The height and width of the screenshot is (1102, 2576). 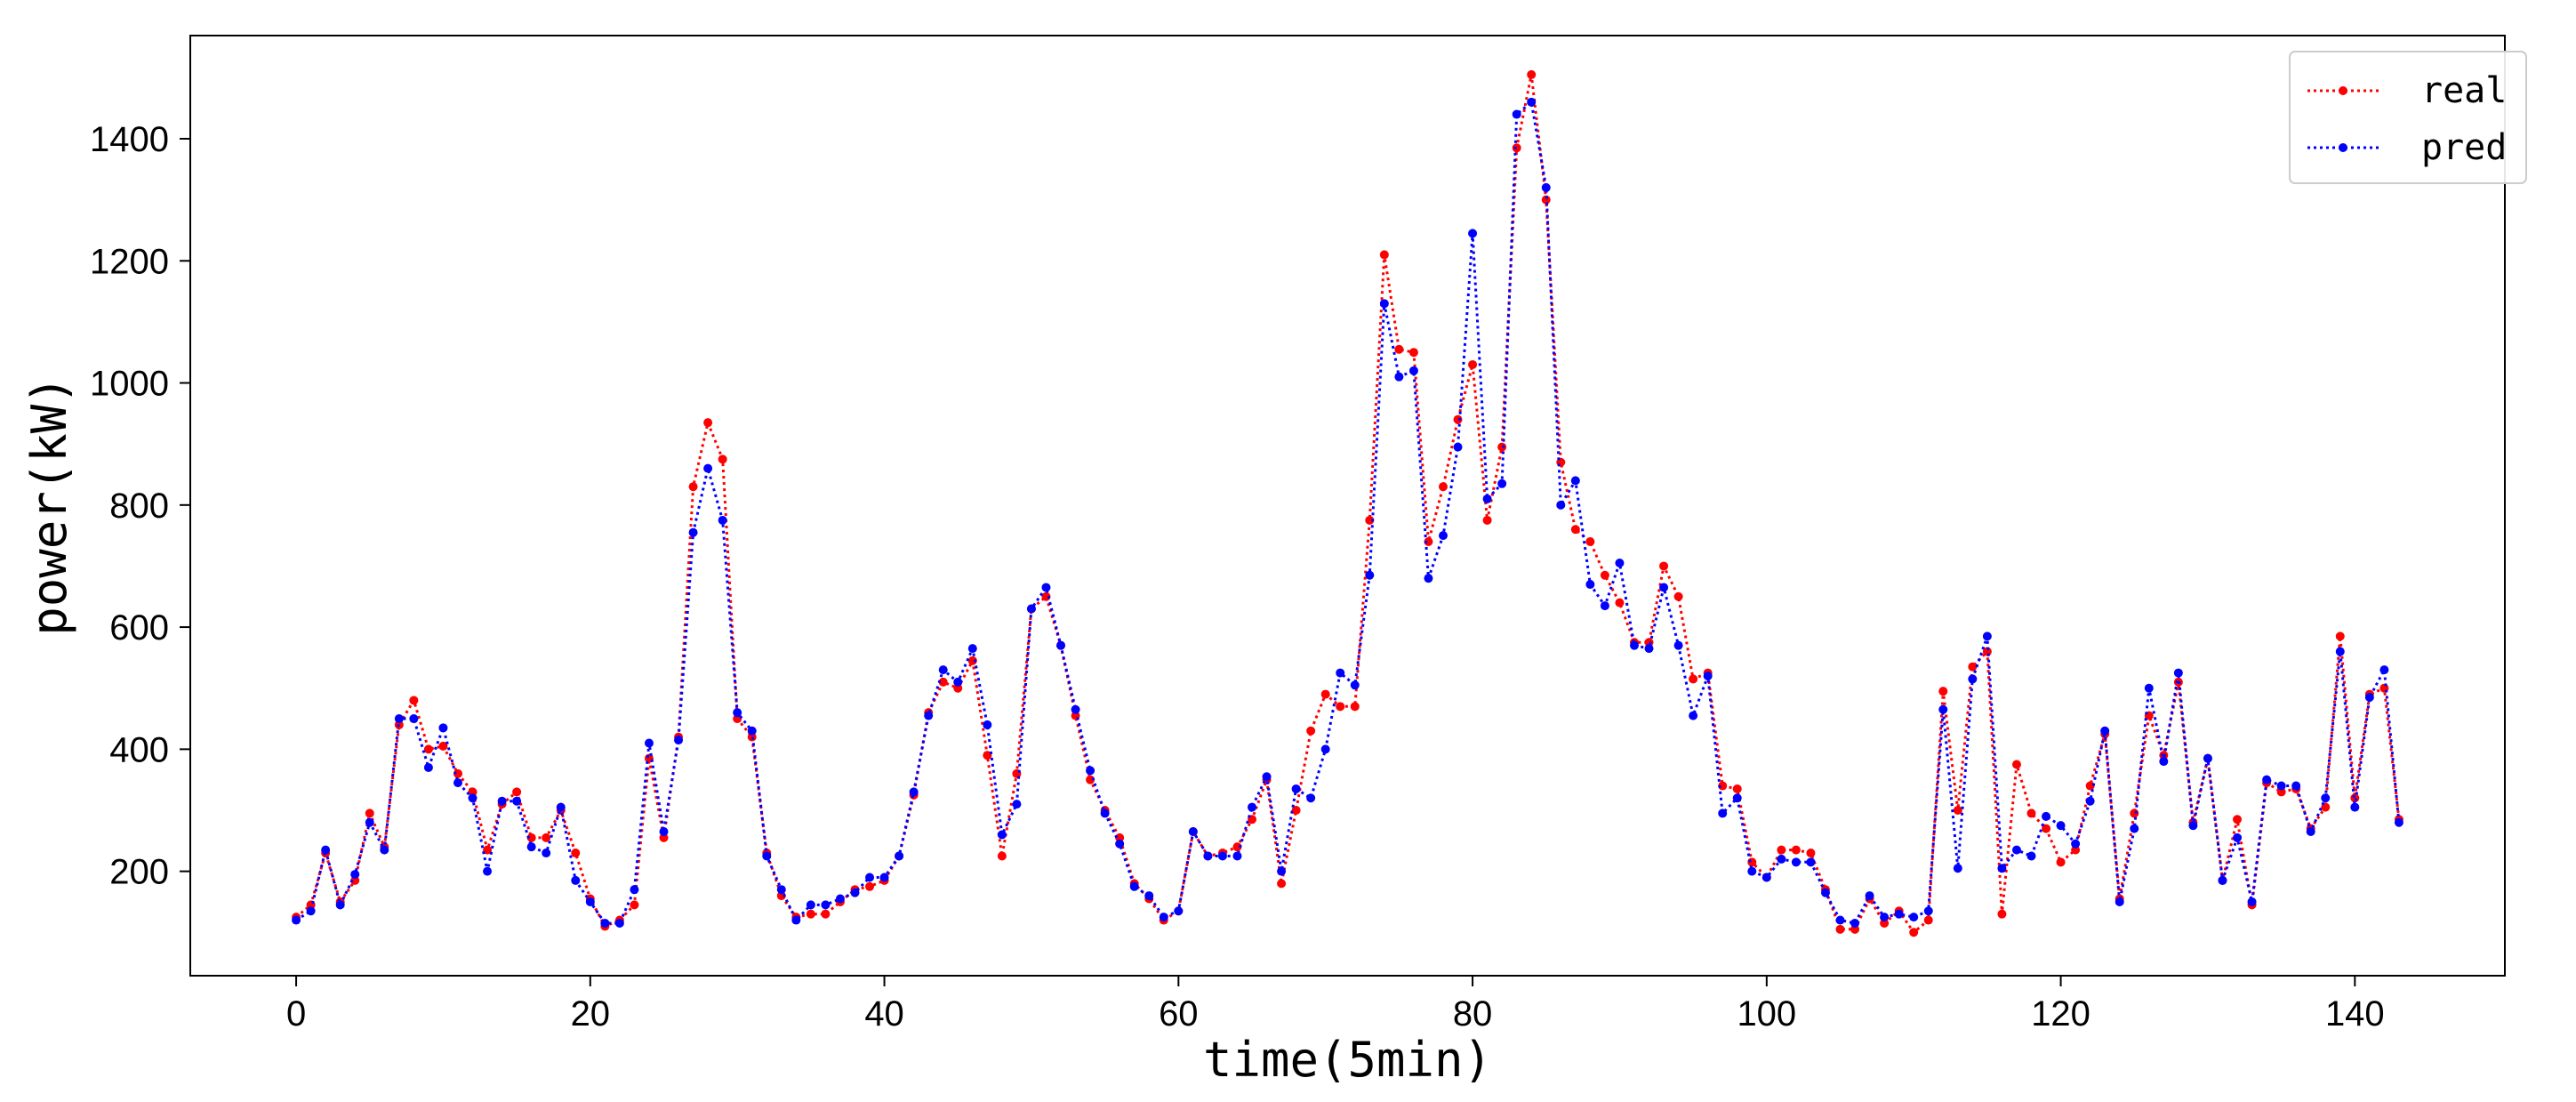 I want to click on y-tick-label: 200, so click(x=139, y=872).